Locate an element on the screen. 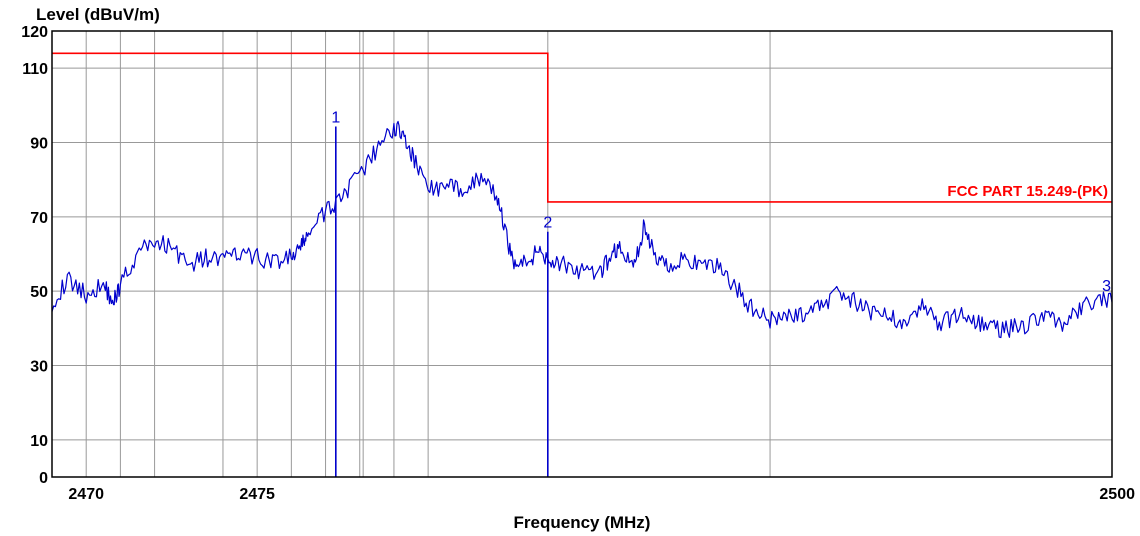 This screenshot has height=536, width=1140. marker-label: 2 is located at coordinates (547, 223).